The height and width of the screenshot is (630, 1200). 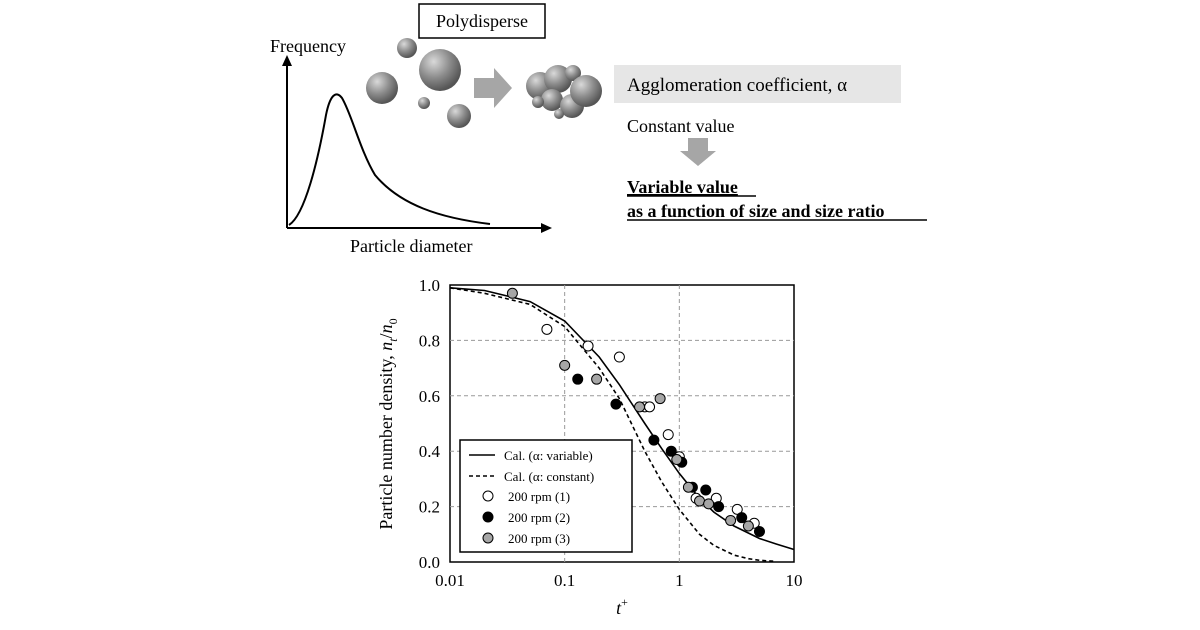 I want to click on y-tick-label: 0.4, so click(x=430, y=451).